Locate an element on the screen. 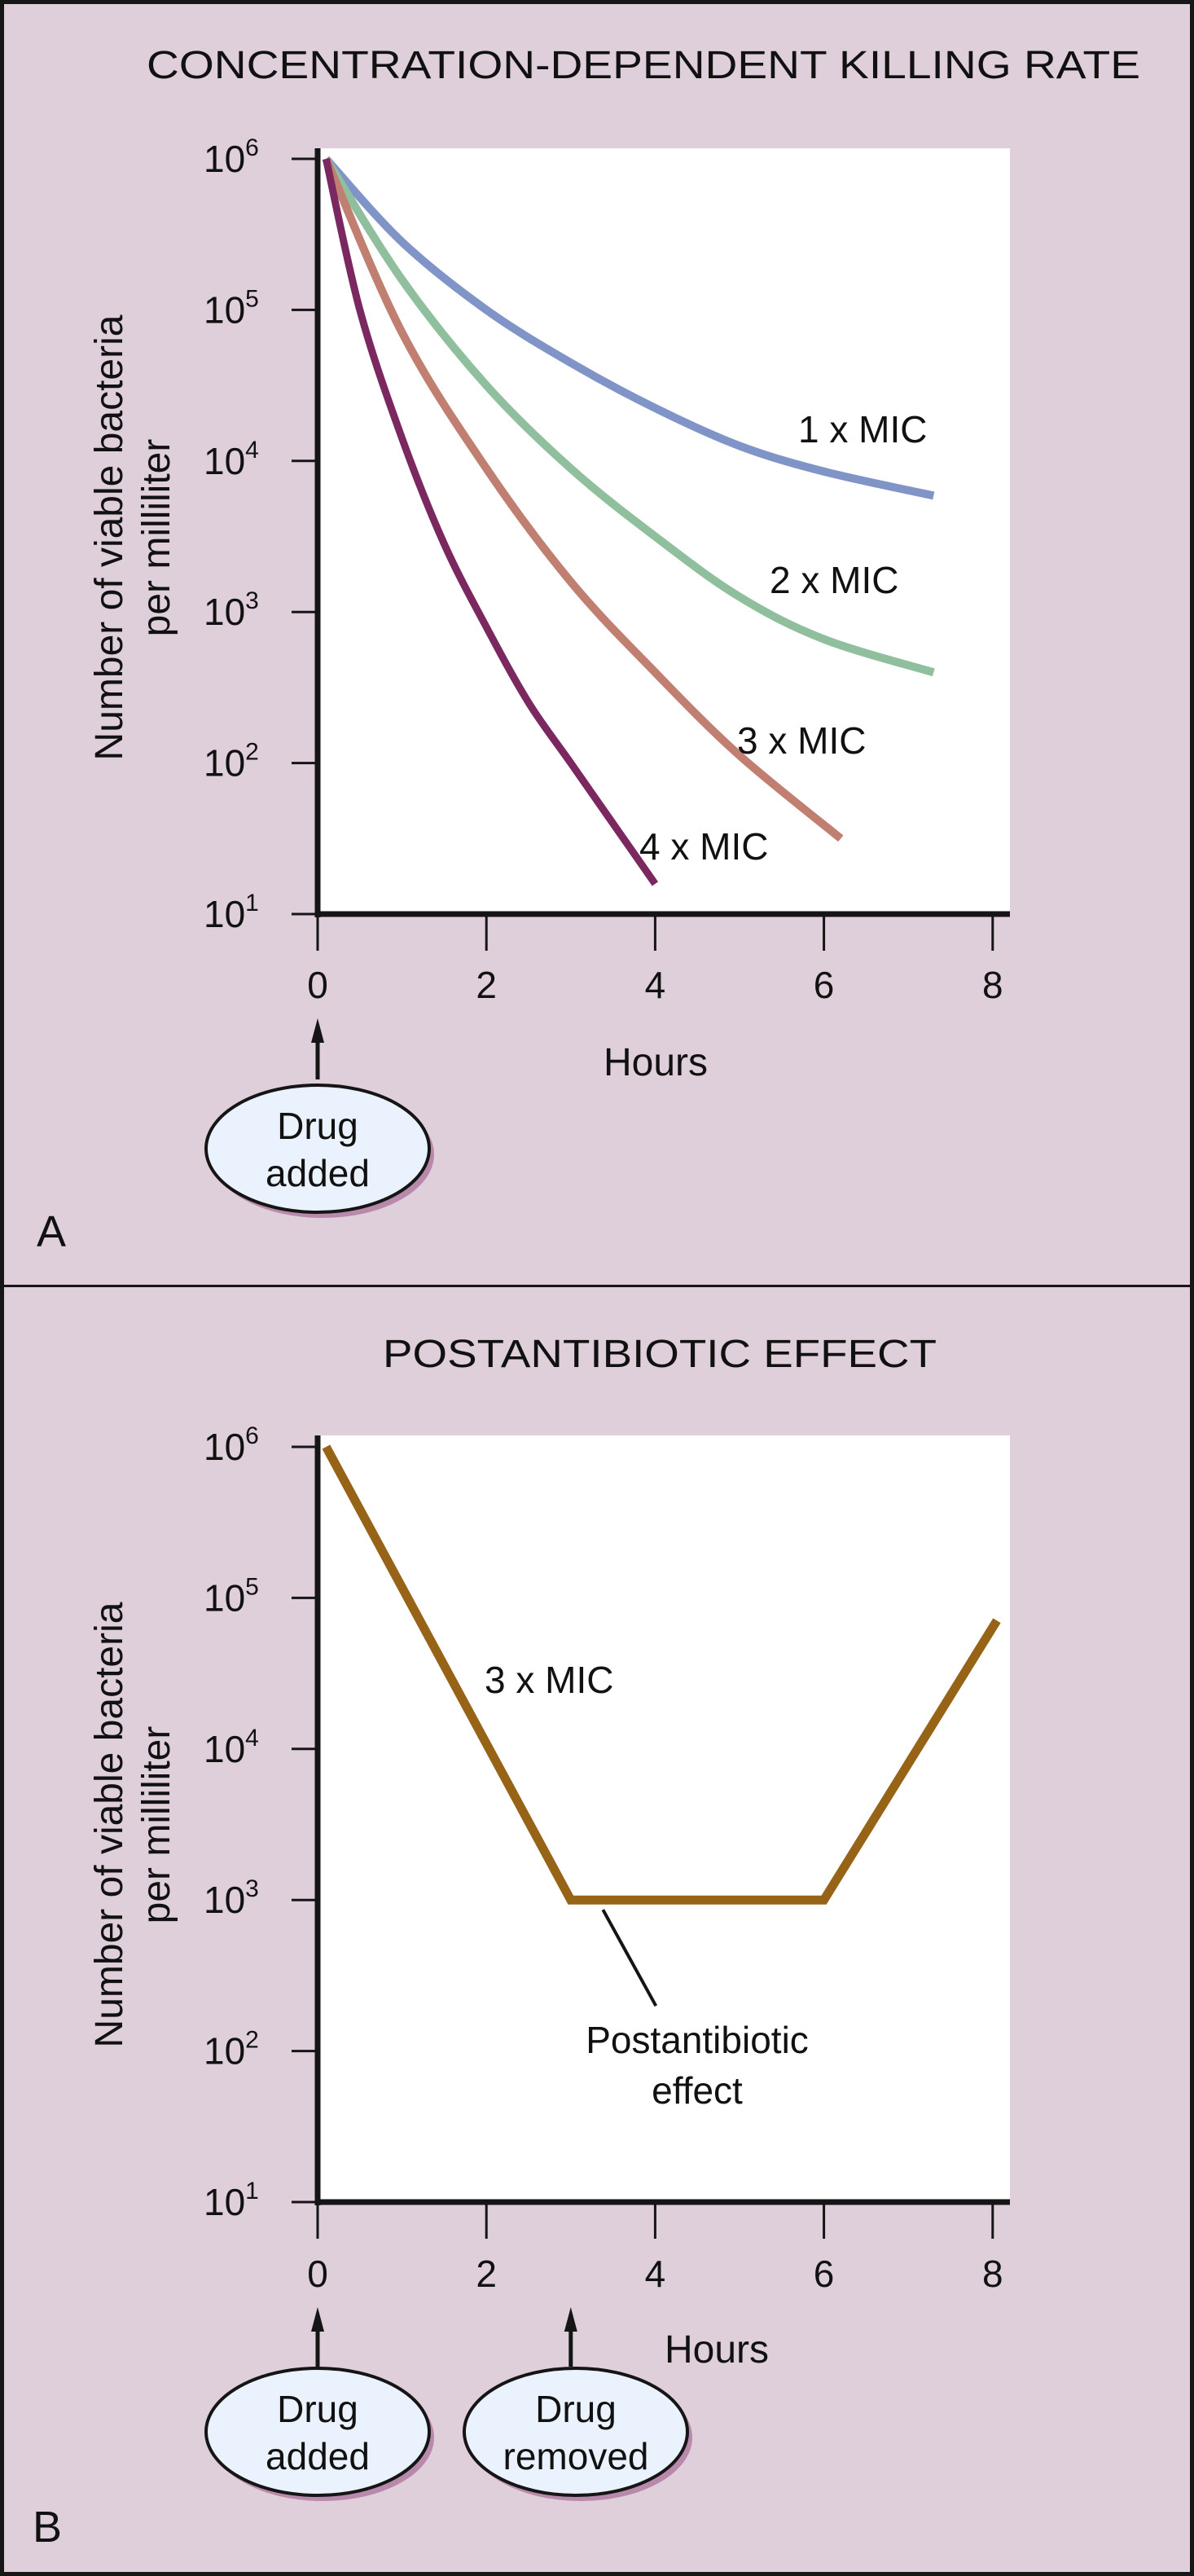  chart-title: CONCENTRATION-DEPENDENT KILLING RATE is located at coordinates (643, 65).